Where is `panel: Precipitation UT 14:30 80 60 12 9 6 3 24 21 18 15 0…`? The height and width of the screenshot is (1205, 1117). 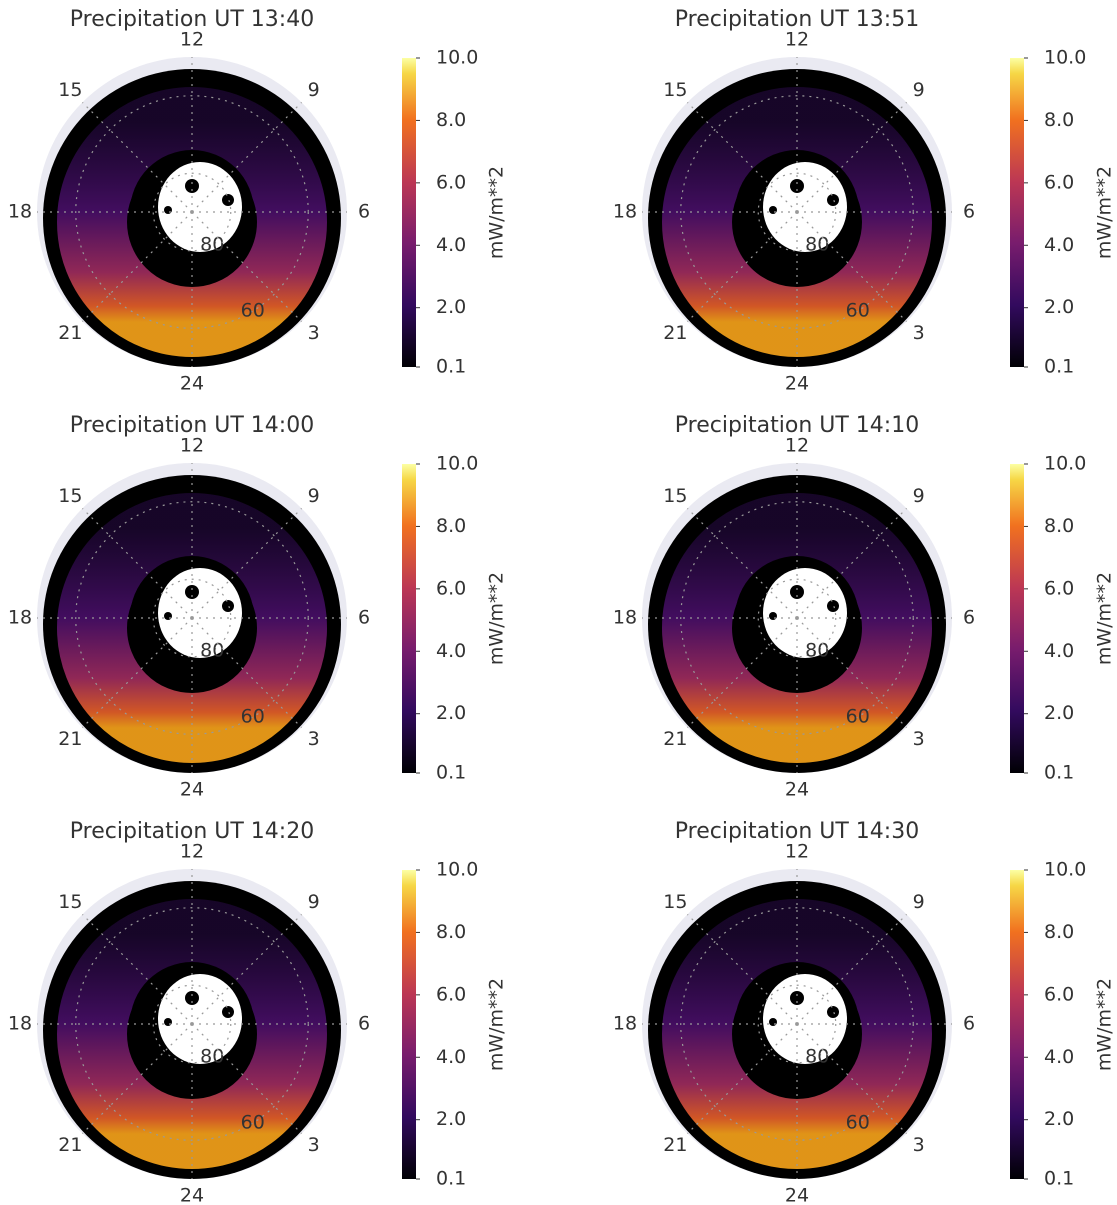 panel: Precipitation UT 14:30 80 60 12 9 6 3 24 21 18 15 0… is located at coordinates (864, 1012).